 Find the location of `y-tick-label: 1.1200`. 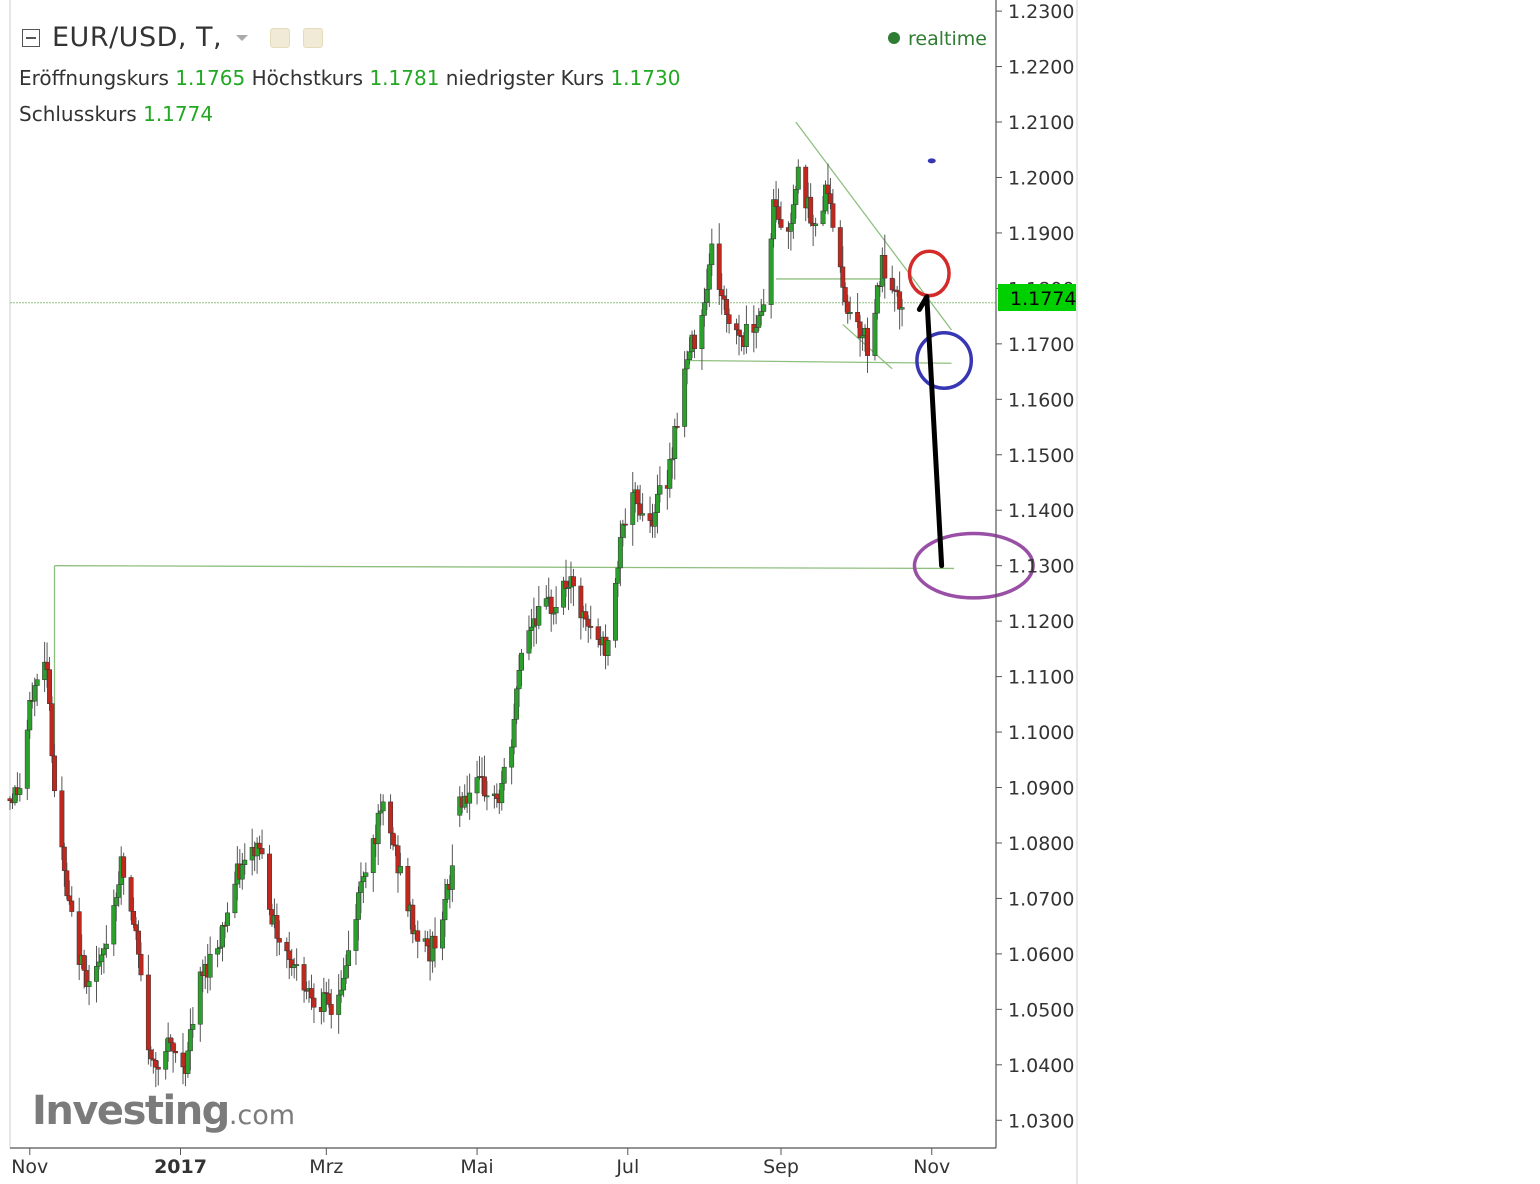

y-tick-label: 1.1200 is located at coordinates (1041, 622).